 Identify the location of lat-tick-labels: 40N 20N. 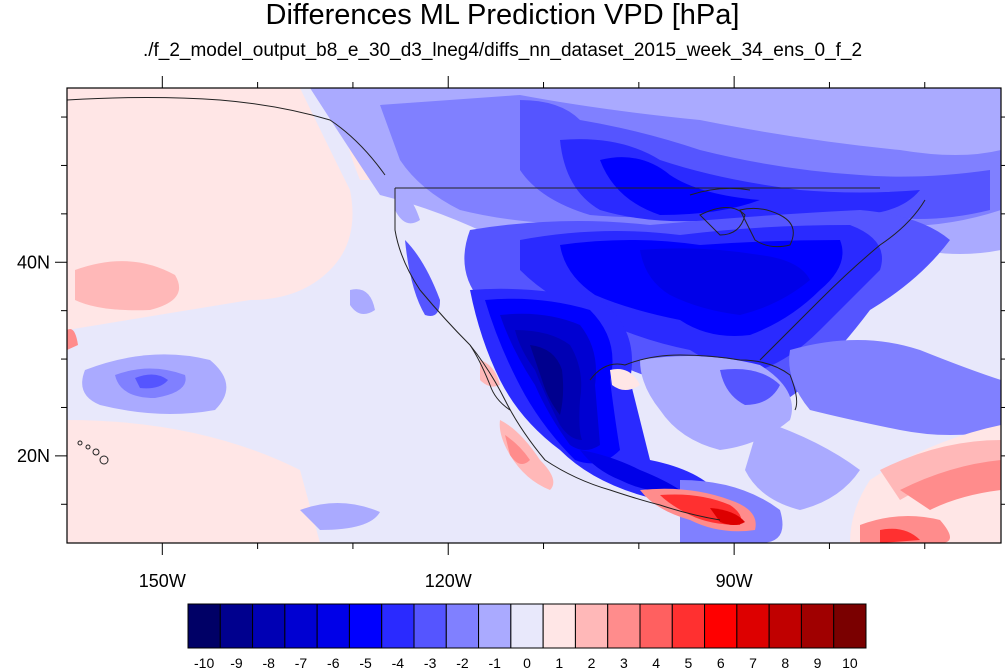
(33, 359).